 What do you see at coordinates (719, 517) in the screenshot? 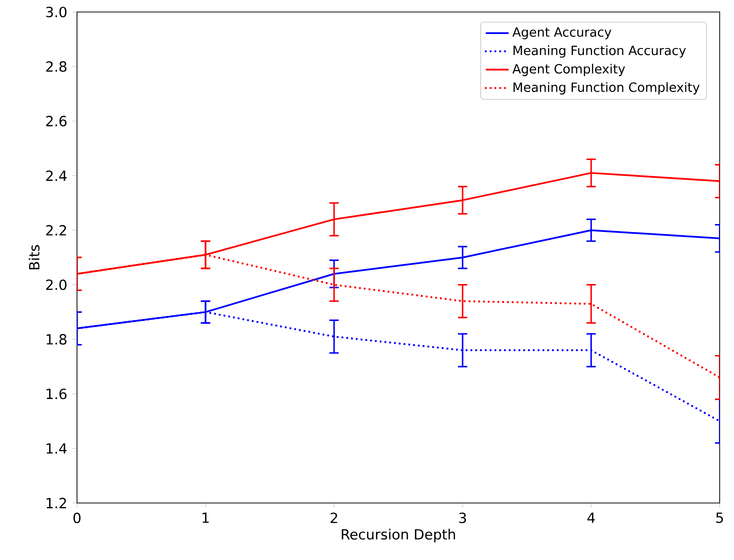
I see `x-tick-label: 5` at bounding box center [719, 517].